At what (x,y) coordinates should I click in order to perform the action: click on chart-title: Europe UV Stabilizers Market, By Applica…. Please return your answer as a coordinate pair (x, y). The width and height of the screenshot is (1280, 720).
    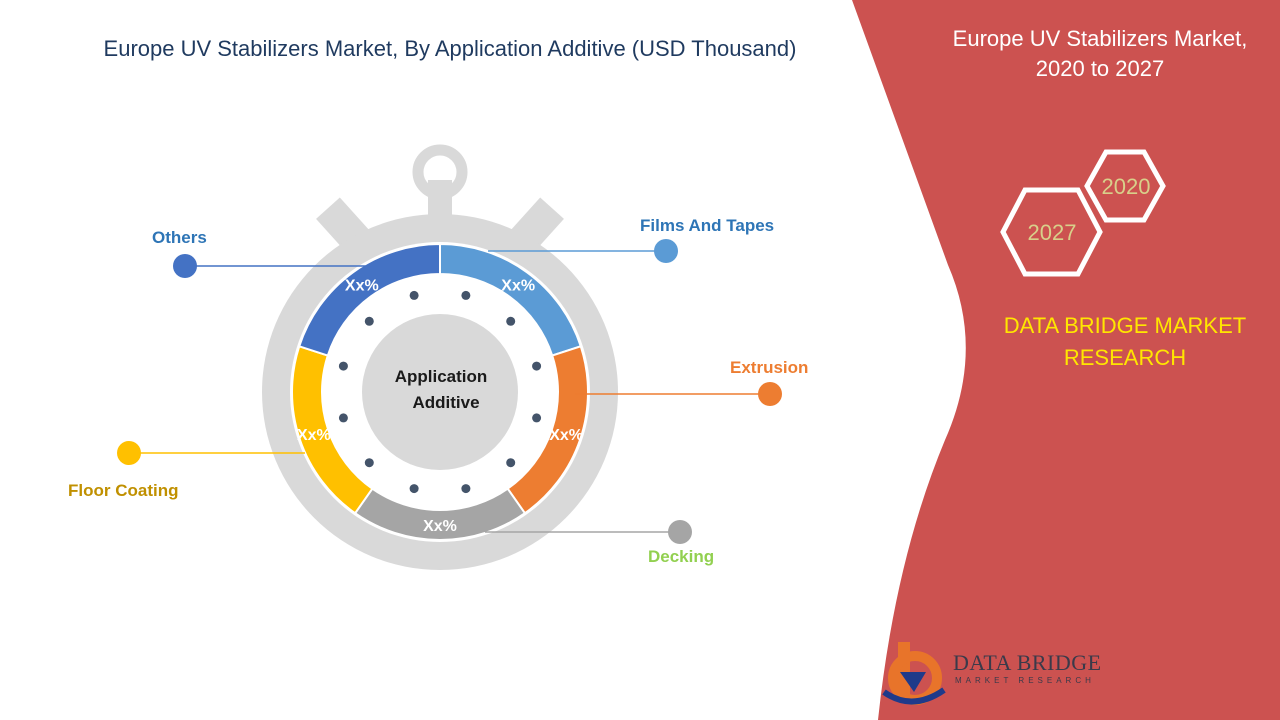
    Looking at the image, I should click on (450, 48).